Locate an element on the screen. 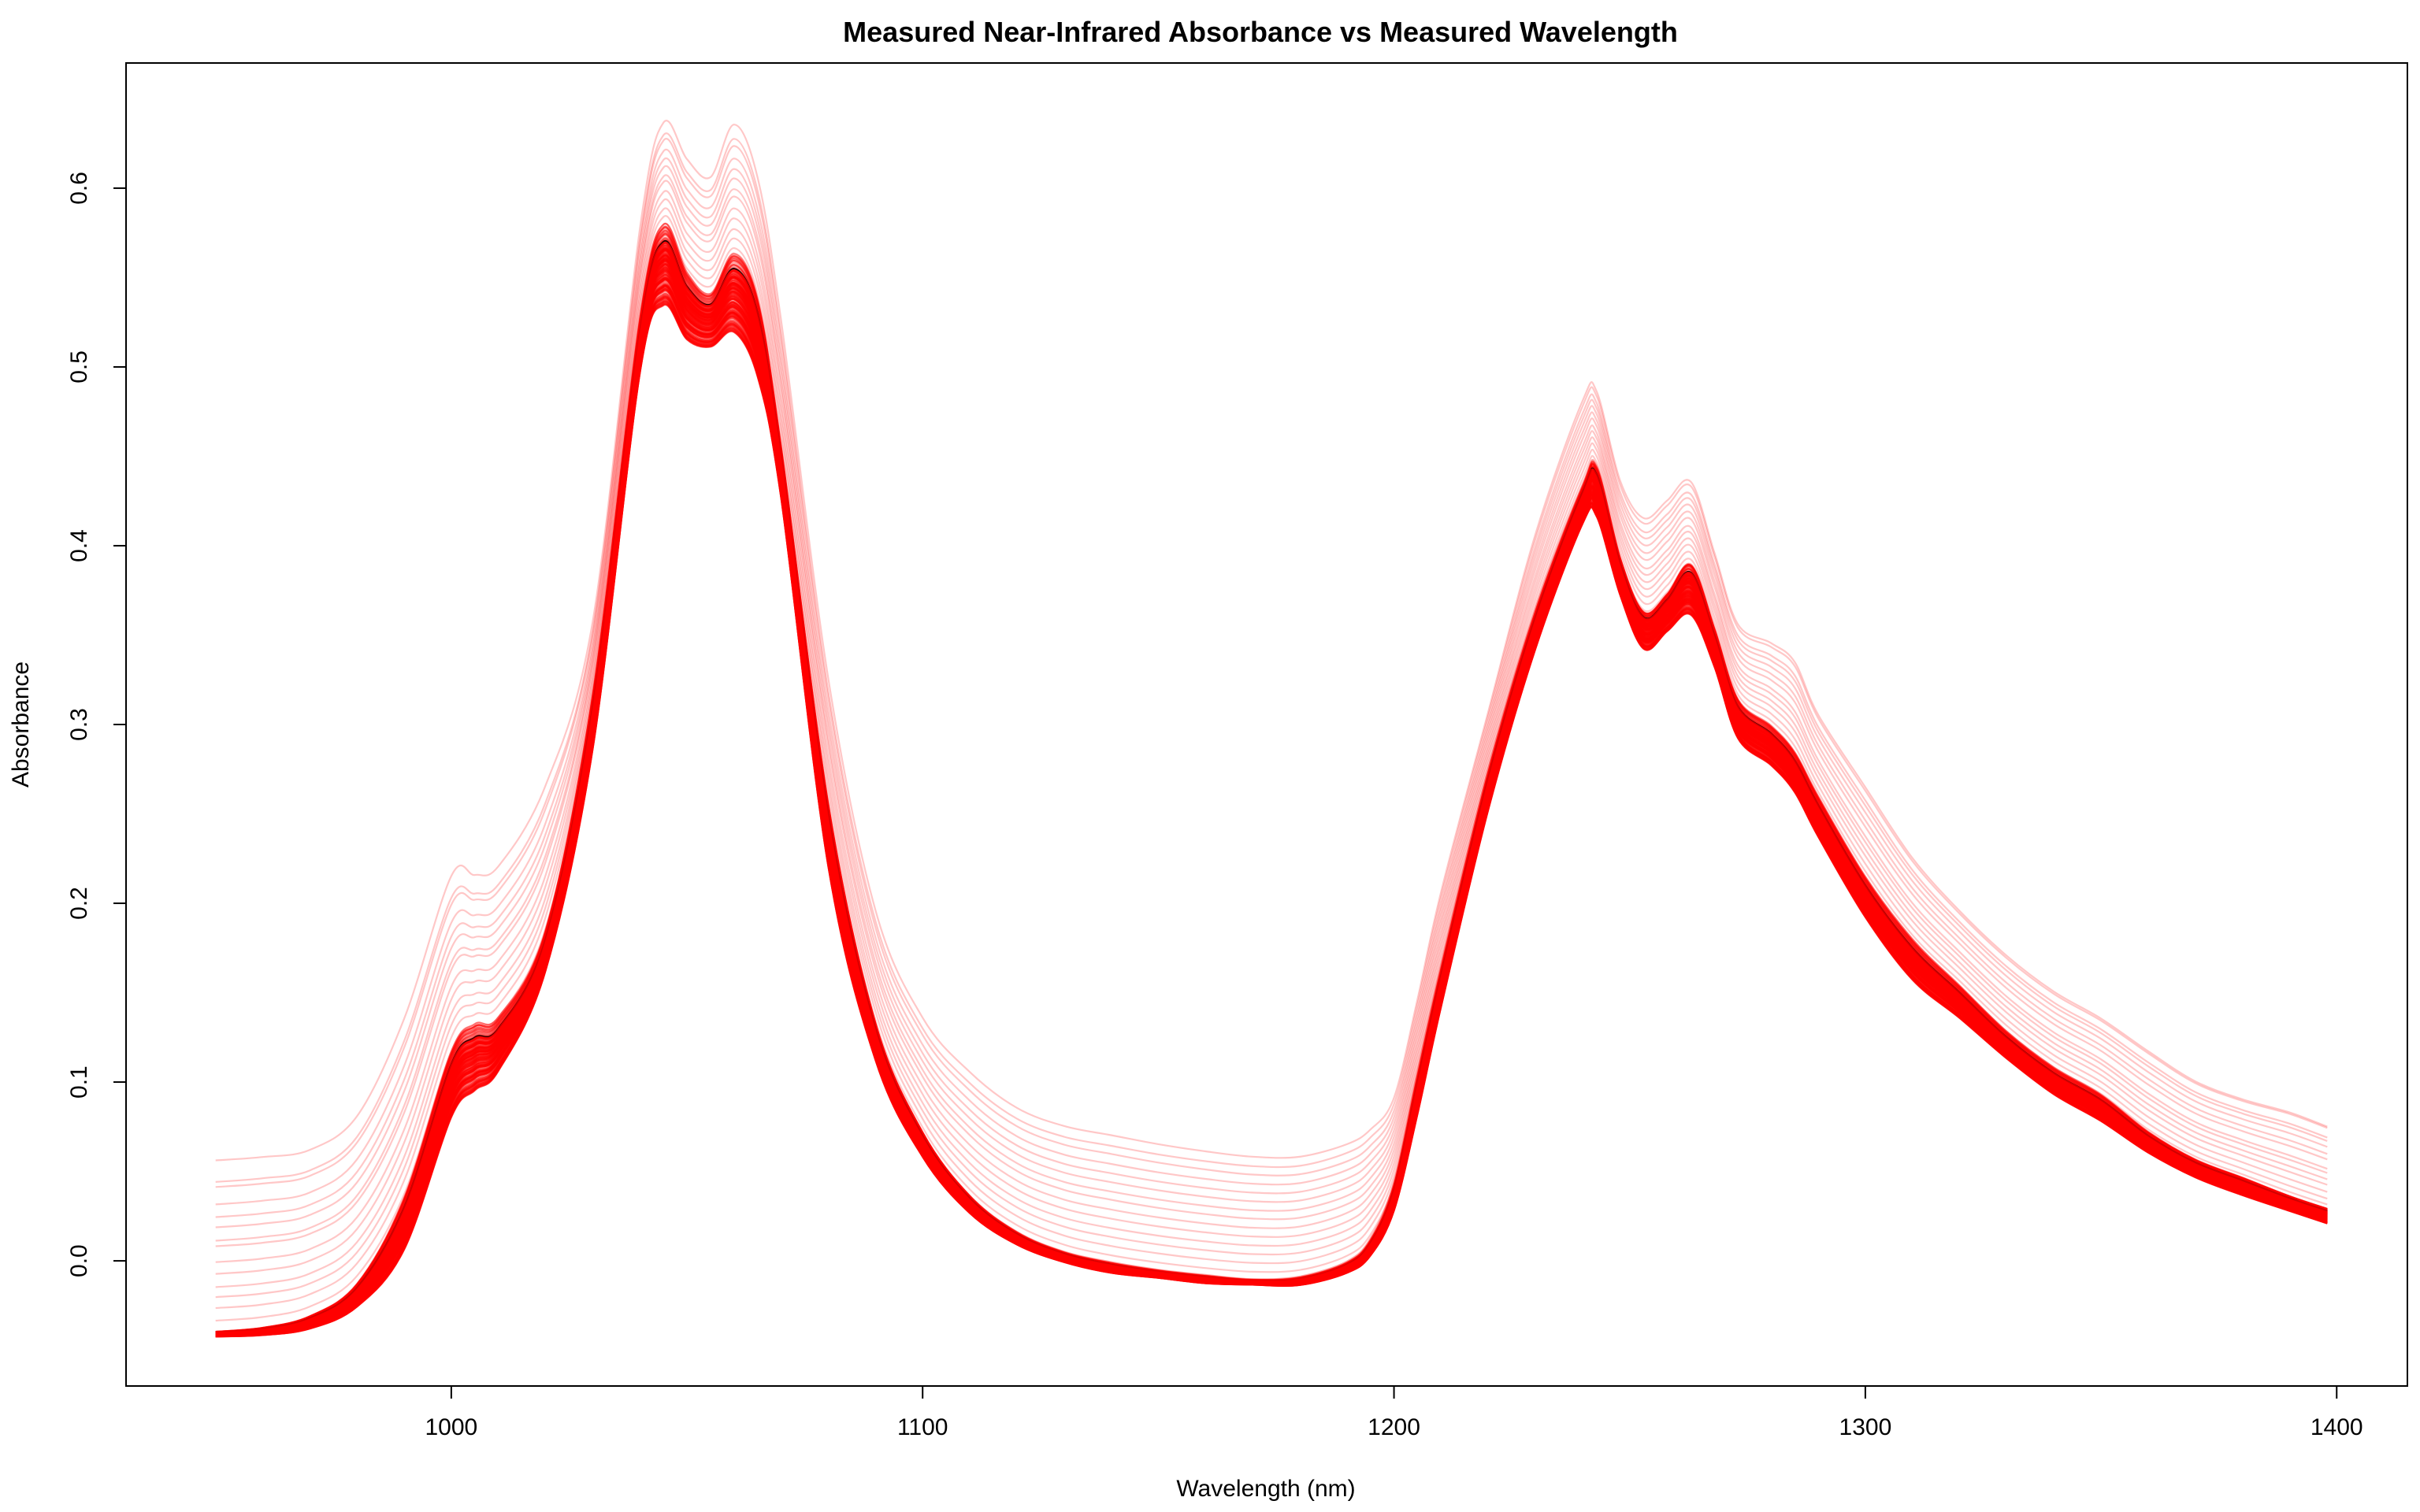  y-tick-label: 0.3 is located at coordinates (79, 724).